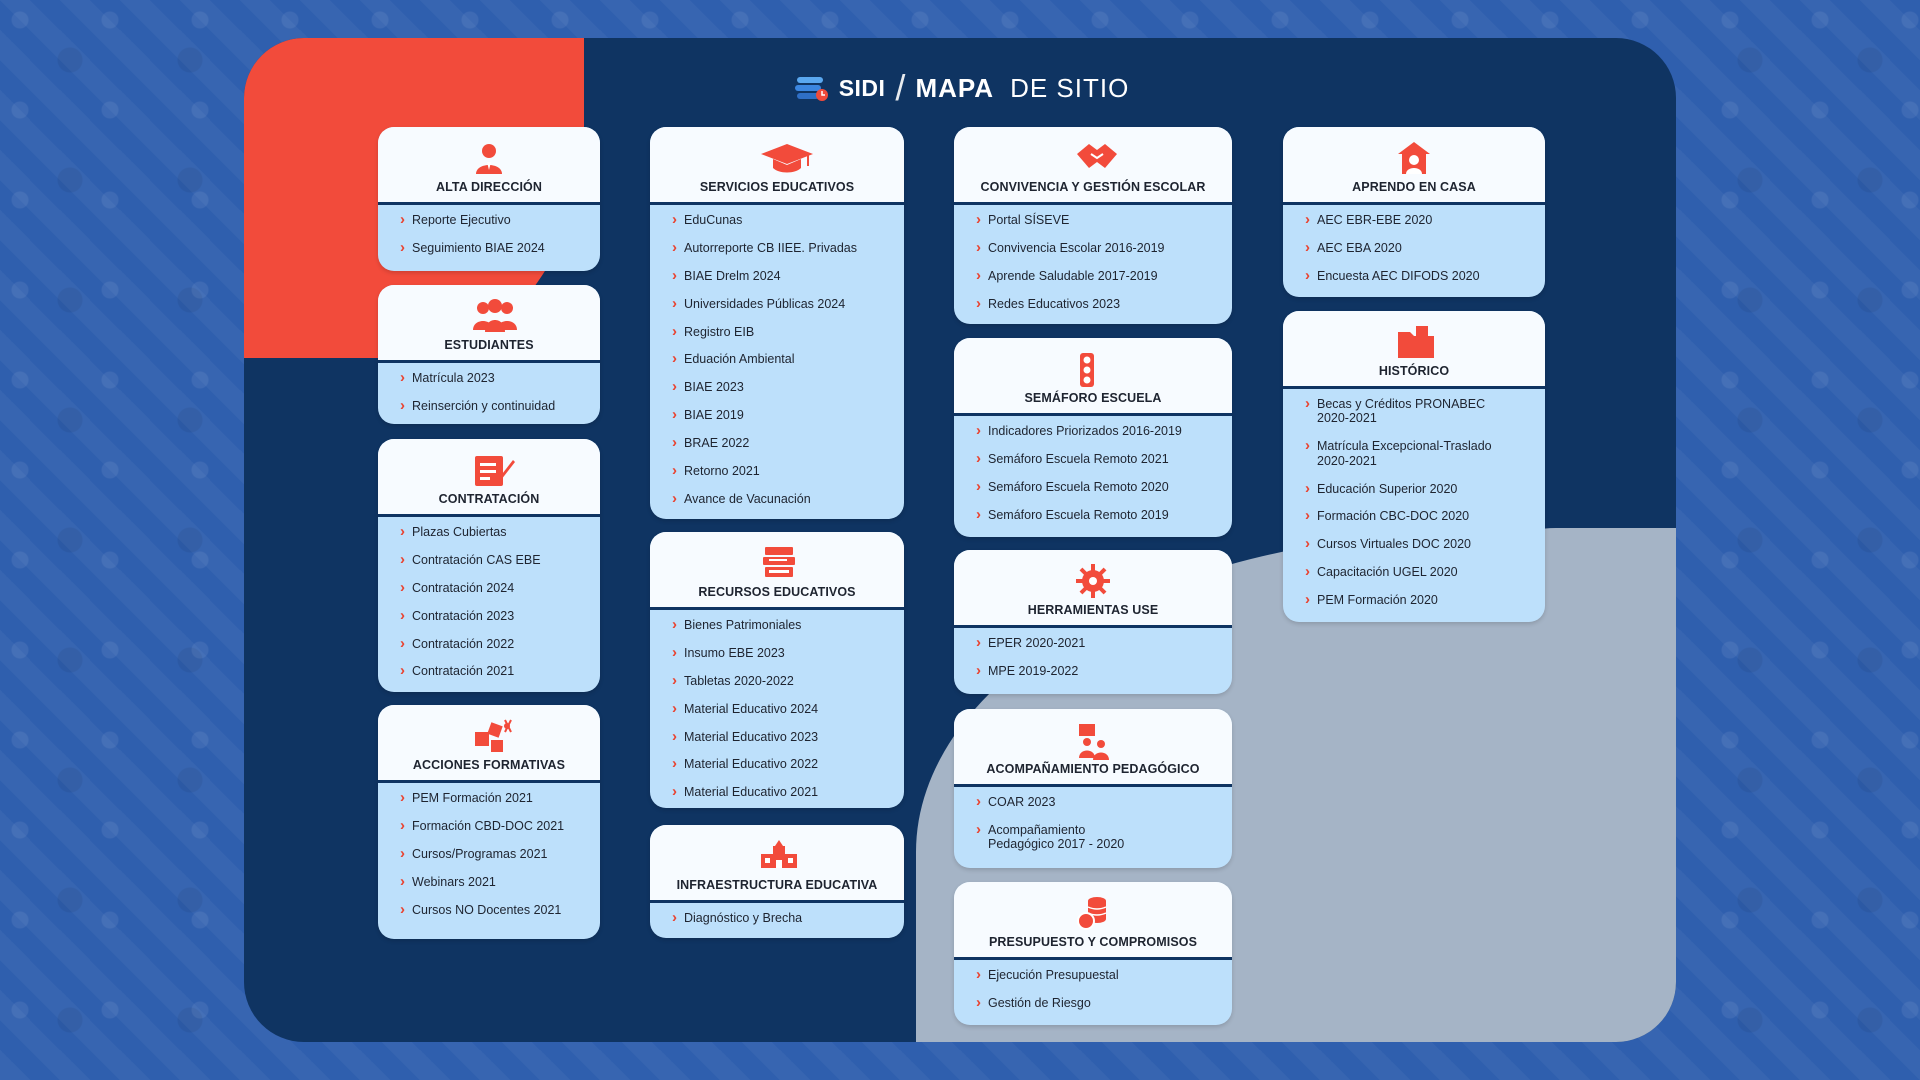 This screenshot has height=1080, width=1920. What do you see at coordinates (777, 592) in the screenshot?
I see `section-title: RECURSOS EDUCATIVOS` at bounding box center [777, 592].